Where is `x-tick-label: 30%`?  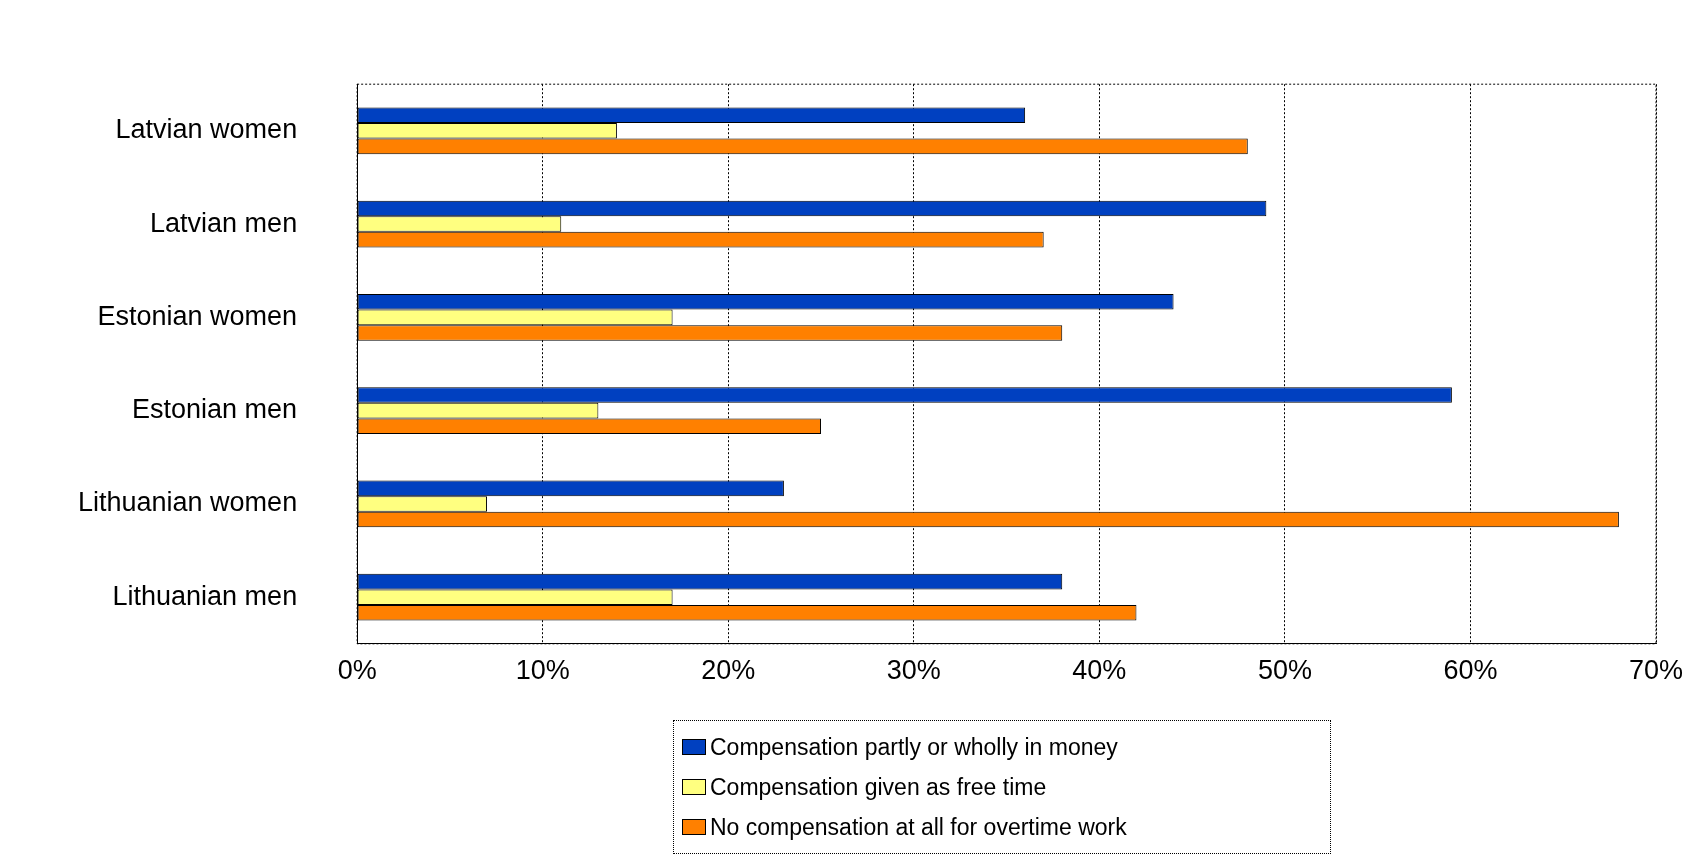 x-tick-label: 30% is located at coordinates (913, 670).